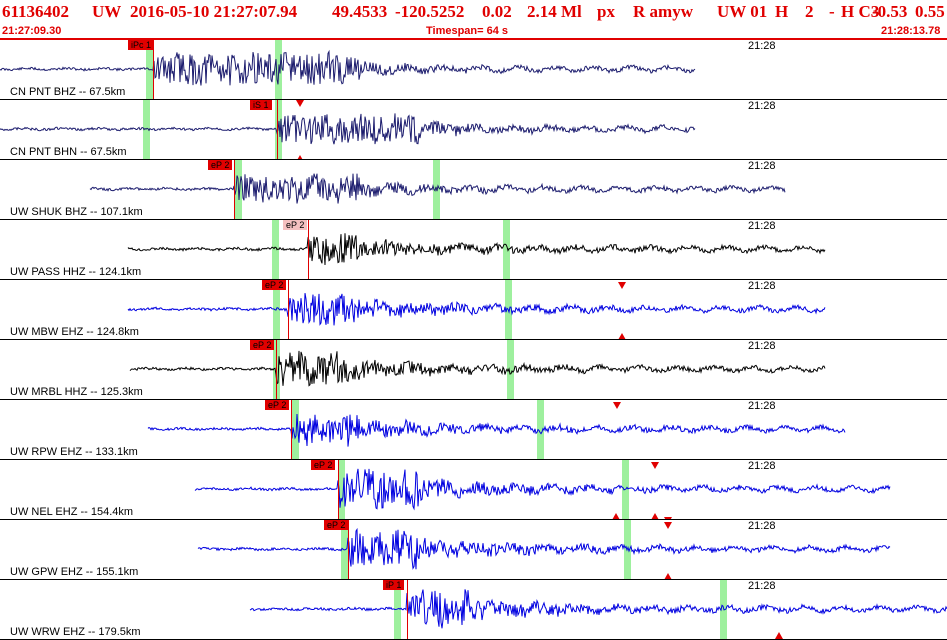 This screenshot has width=947, height=640. Describe the element at coordinates (107, 11) in the screenshot. I see `network-code: UW` at that location.